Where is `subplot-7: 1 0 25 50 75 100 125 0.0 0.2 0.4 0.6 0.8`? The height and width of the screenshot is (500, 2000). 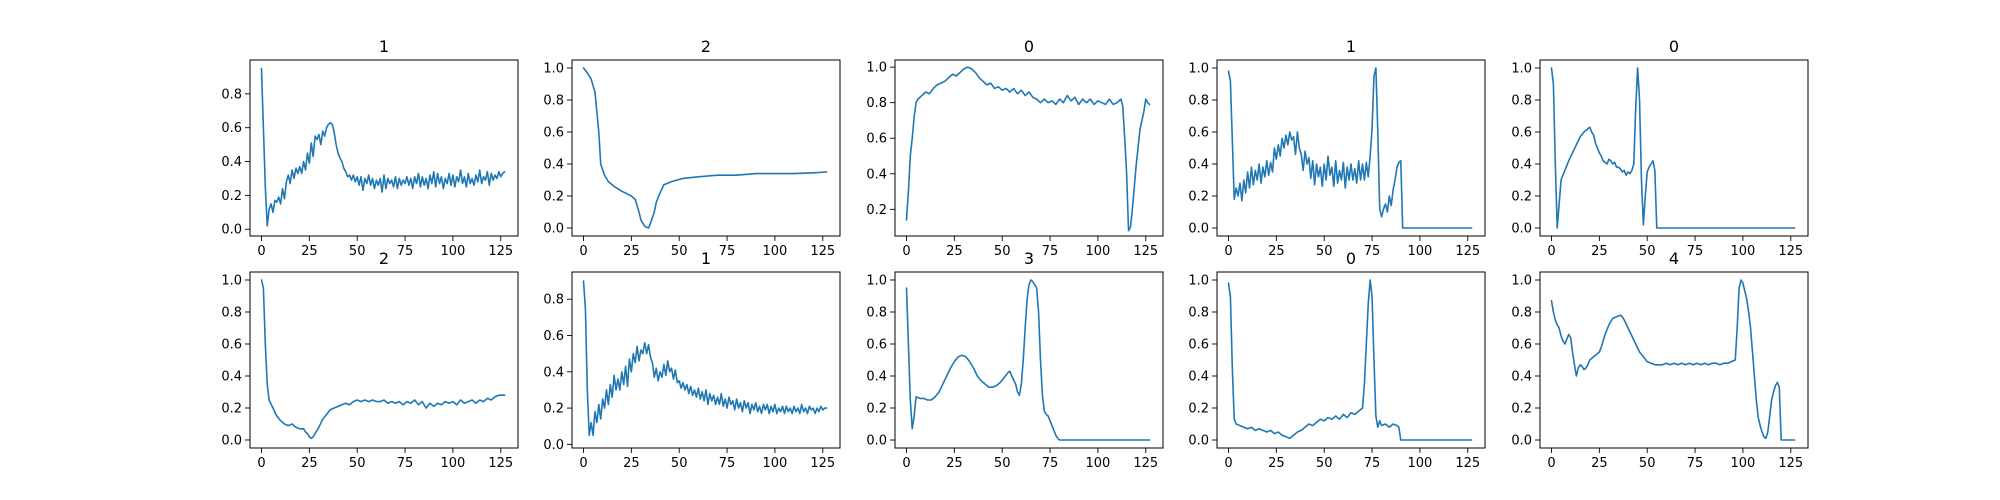 subplot-7: 1 0 25 50 75 100 125 0.0 0.2 0.4 0.6 0.8 is located at coordinates (692, 360).